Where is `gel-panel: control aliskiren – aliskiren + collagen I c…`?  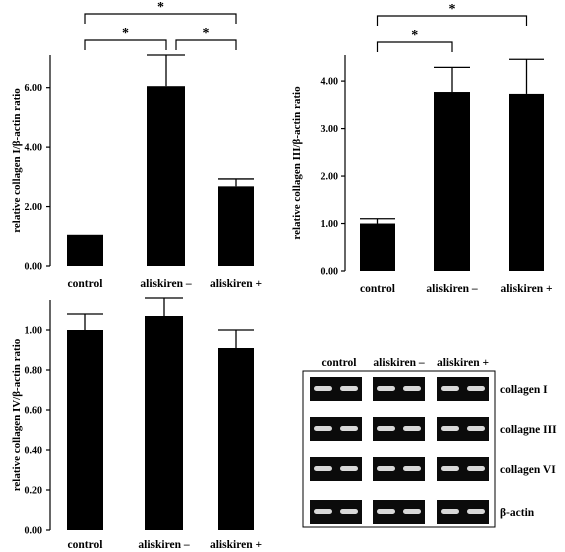
gel-panel: control aliskiren – aliskiren + collagen I c… is located at coordinates (429, 442).